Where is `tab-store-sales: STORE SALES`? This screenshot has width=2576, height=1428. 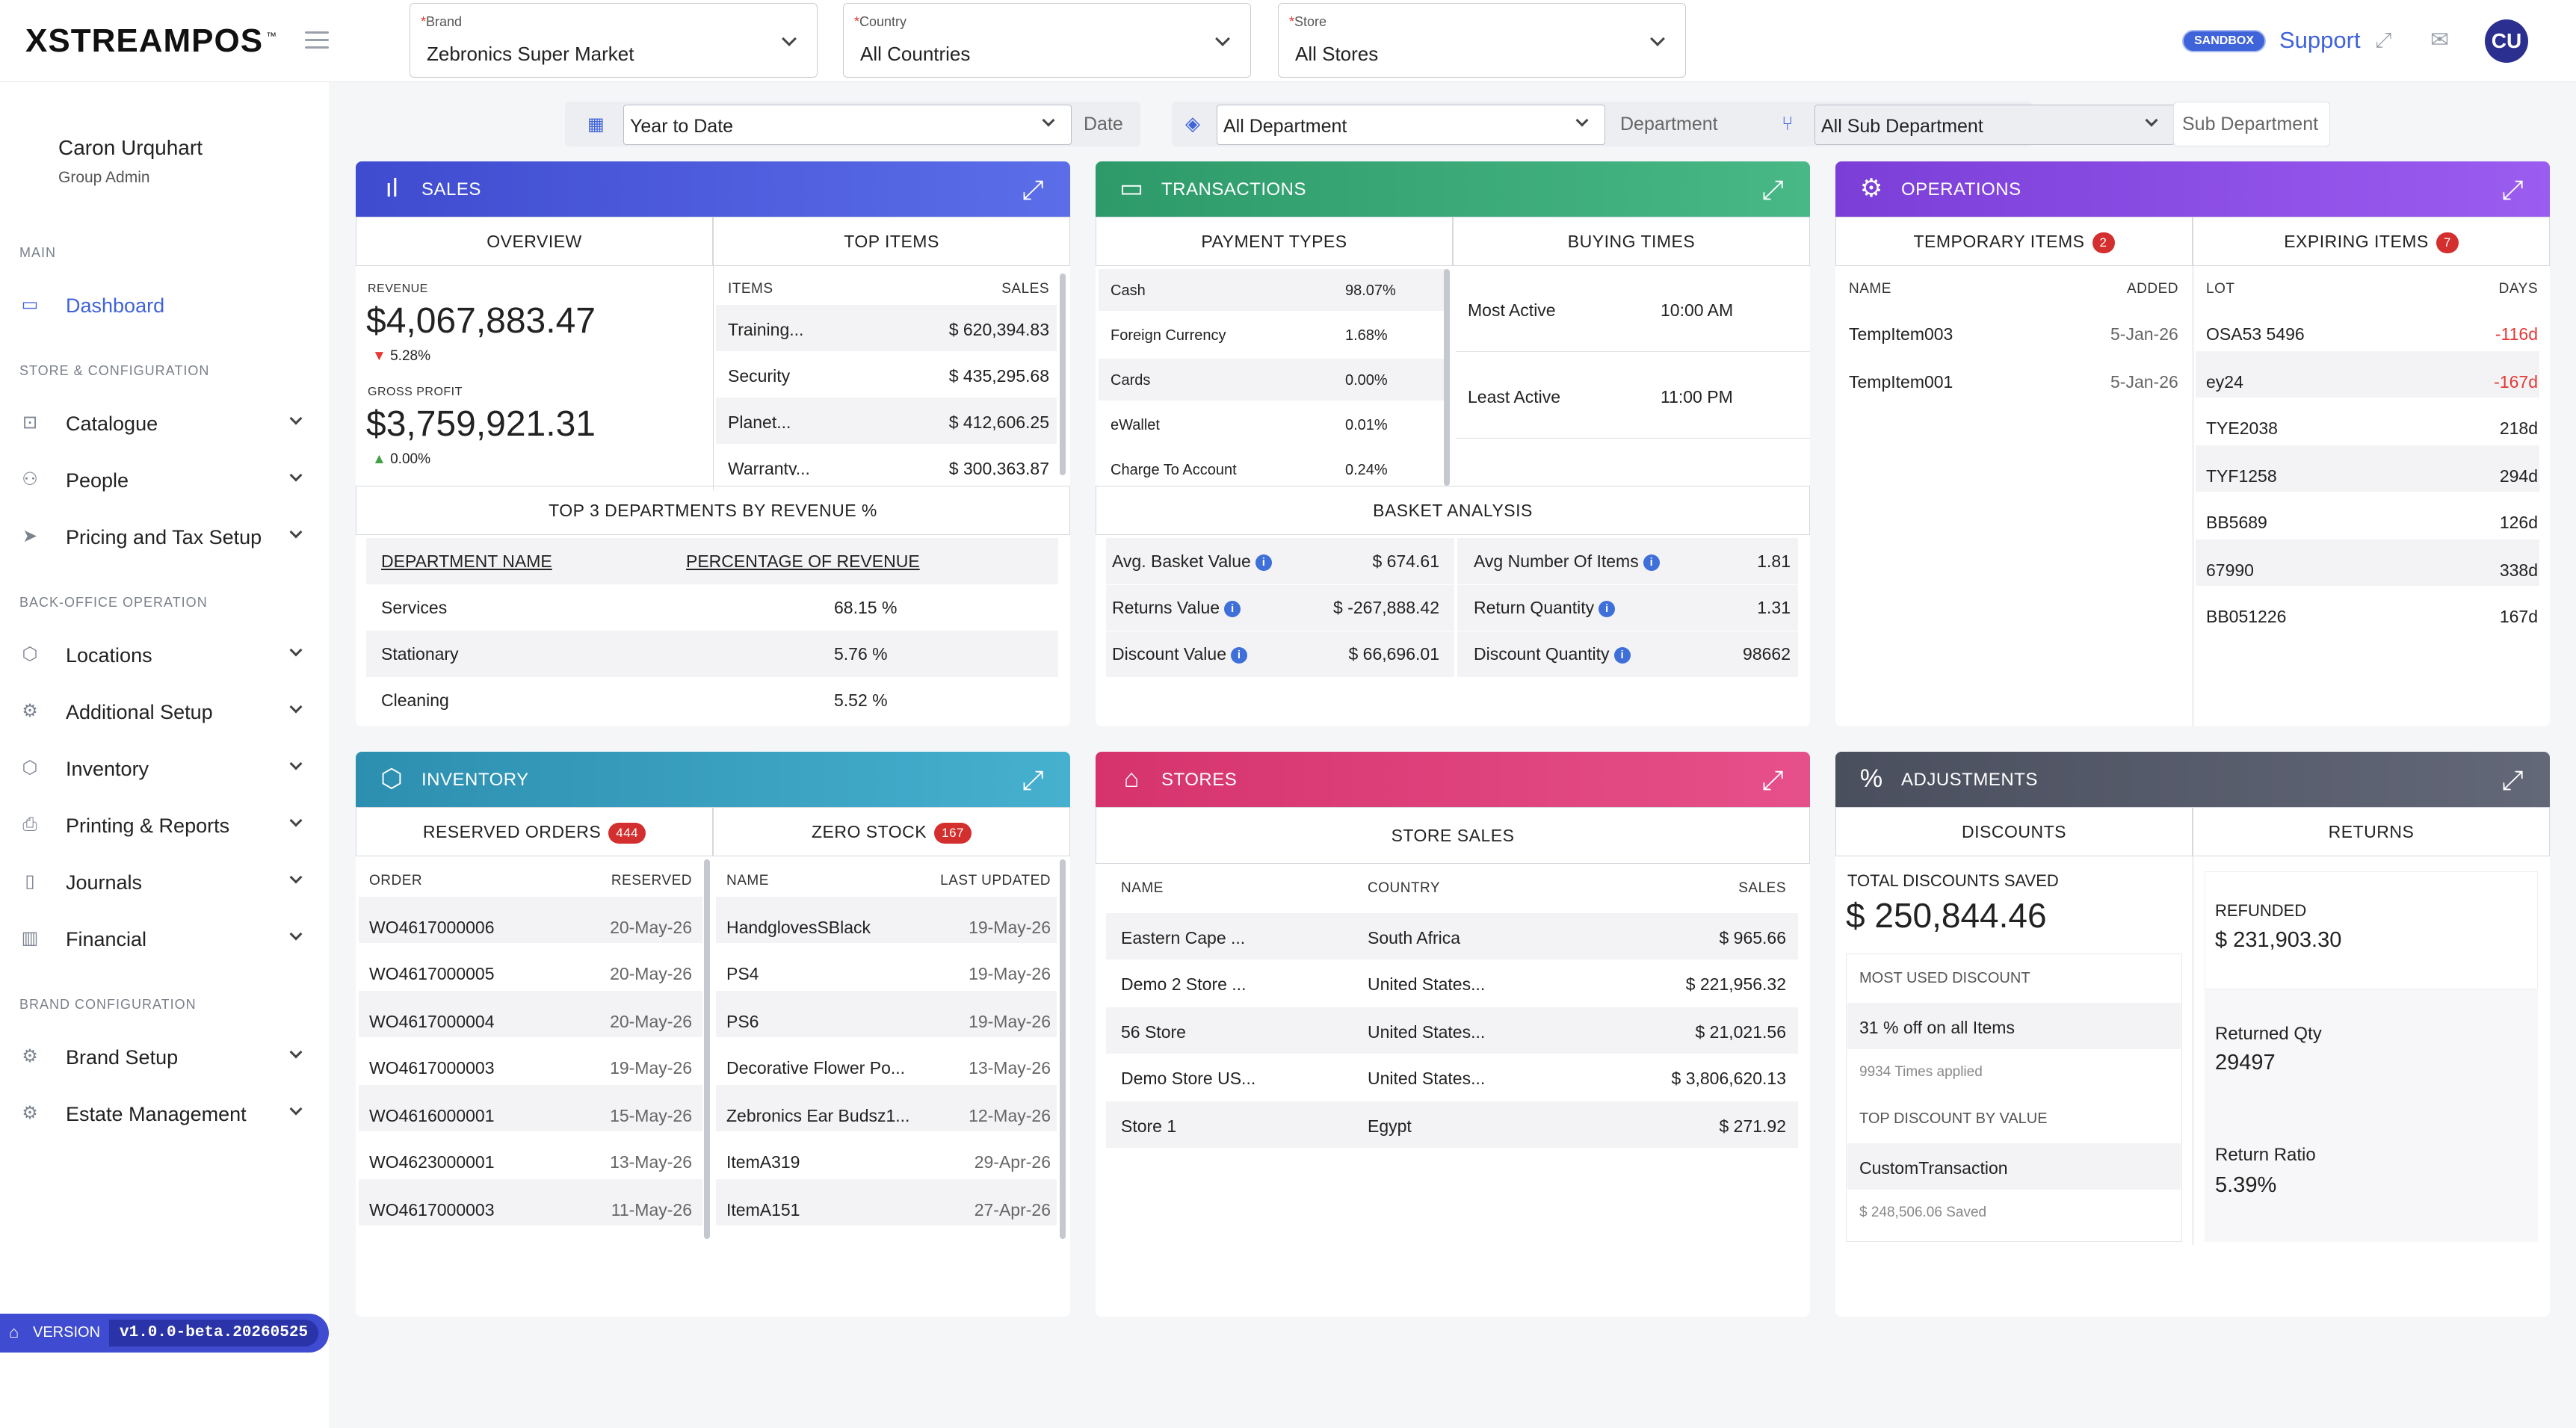 tab-store-sales: STORE SALES is located at coordinates (1453, 835).